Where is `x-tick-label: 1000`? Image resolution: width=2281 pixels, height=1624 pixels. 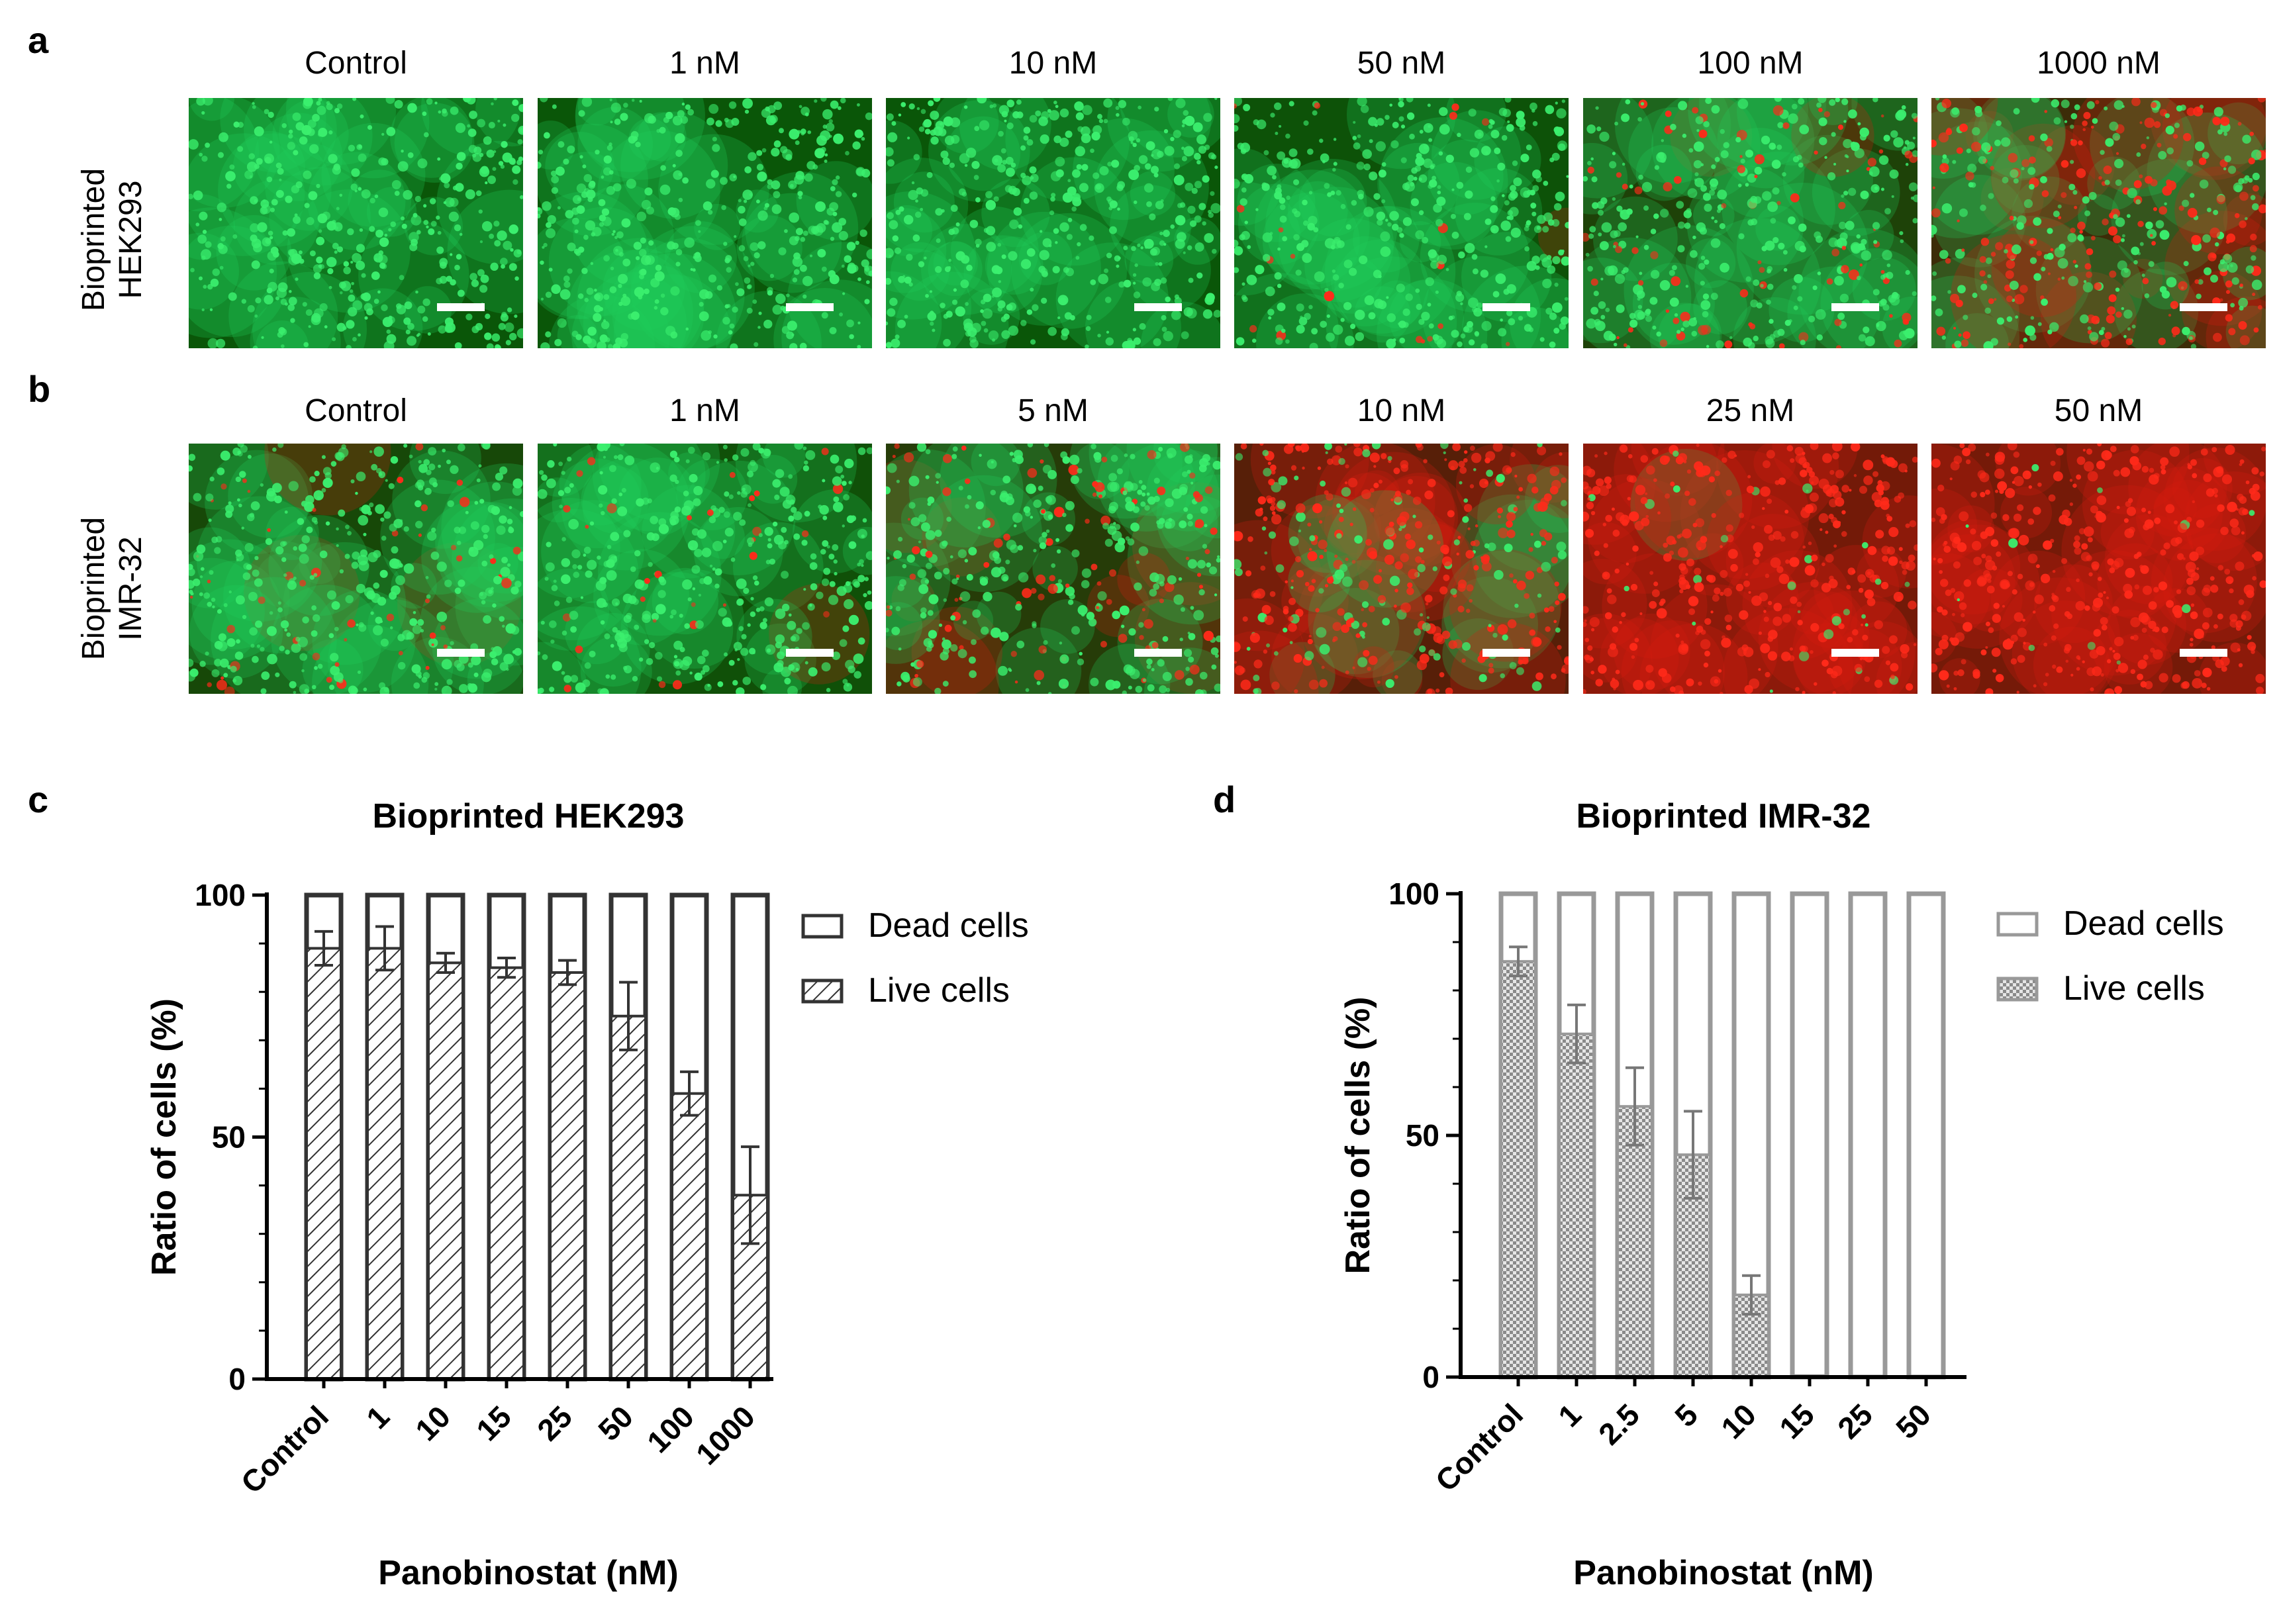 x-tick-label: 1000 is located at coordinates (725, 1435).